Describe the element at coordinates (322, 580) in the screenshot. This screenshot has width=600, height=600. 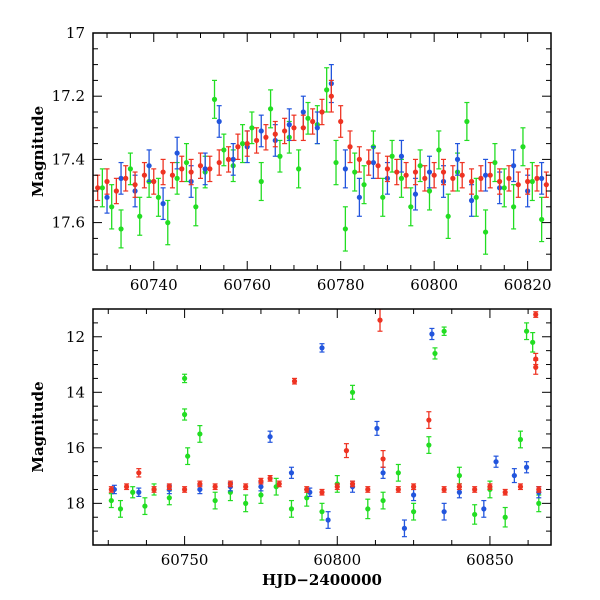
I see `x-axis-label: HJD−2400000` at that location.